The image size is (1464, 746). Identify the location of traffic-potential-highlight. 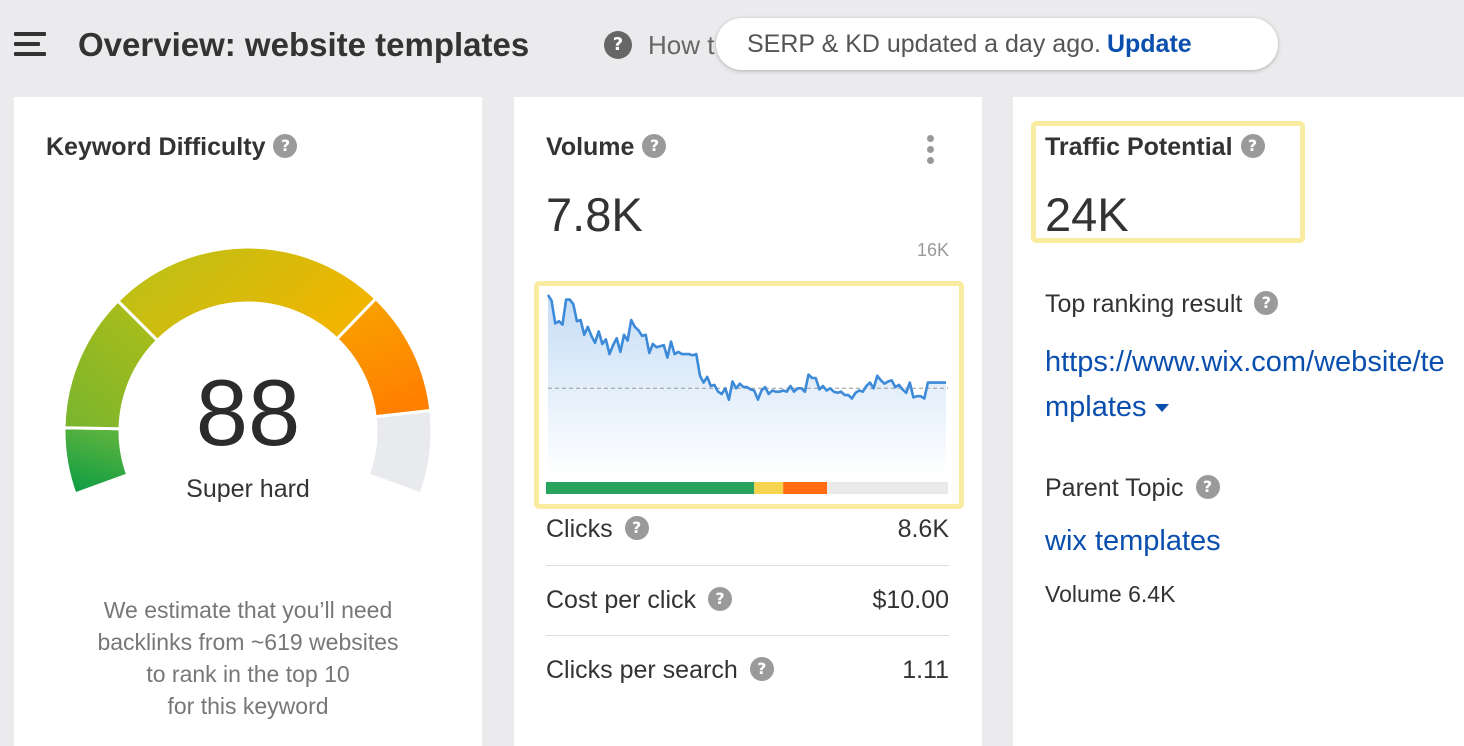
(1168, 182).